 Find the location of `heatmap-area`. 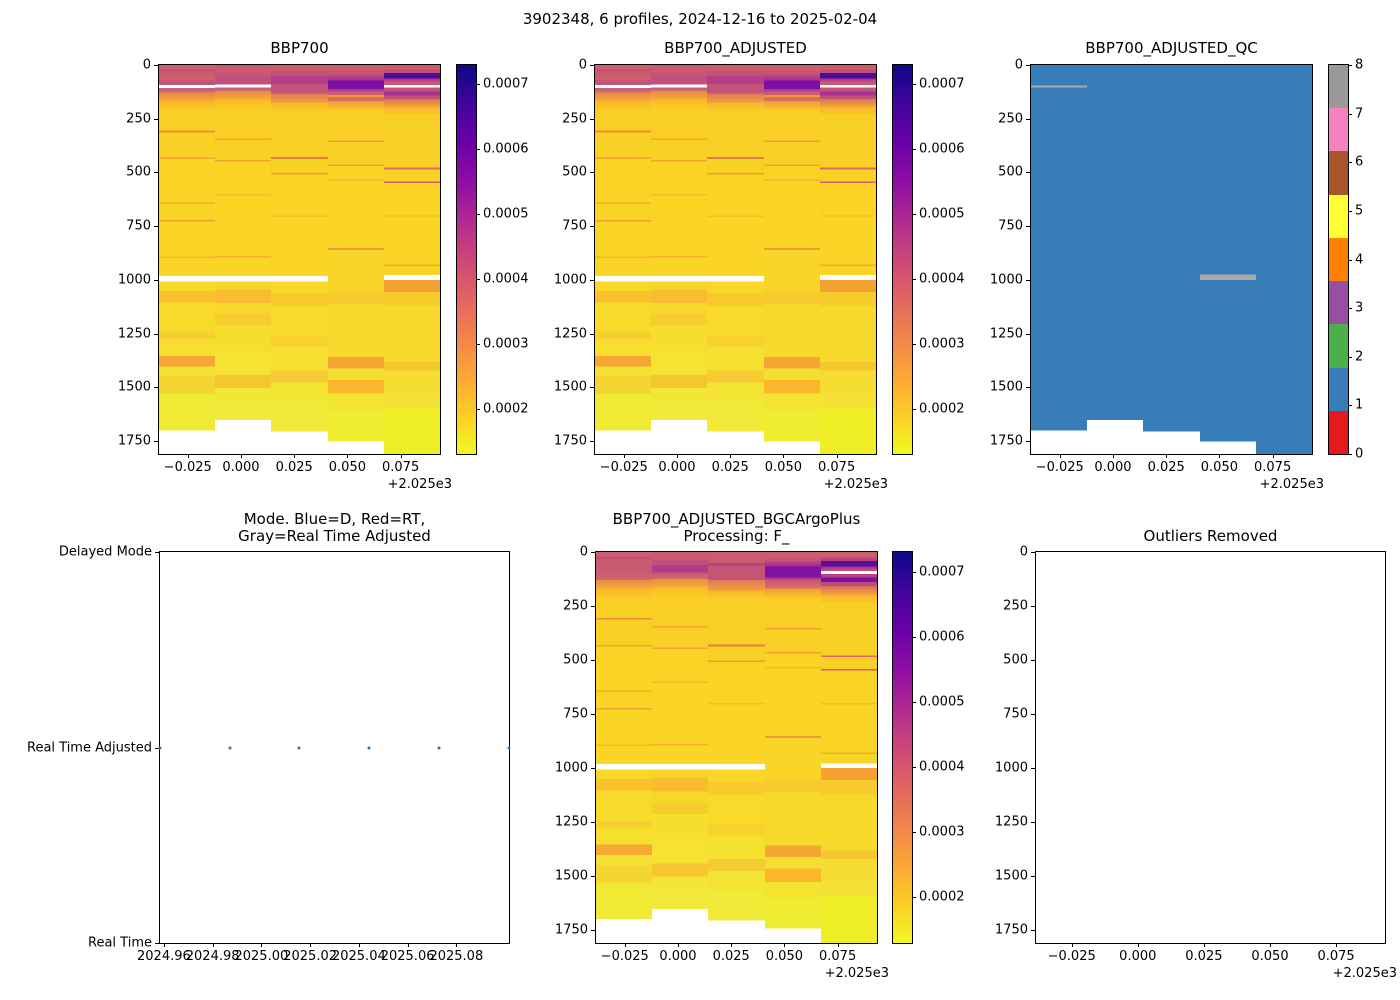

heatmap-area is located at coordinates (1171, 259).